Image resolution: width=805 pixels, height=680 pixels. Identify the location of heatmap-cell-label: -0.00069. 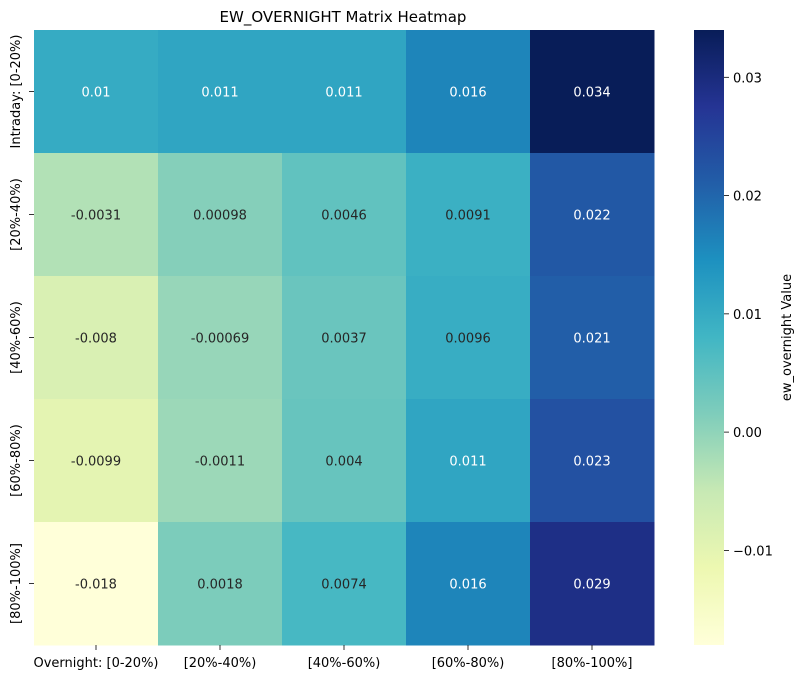
(220, 339).